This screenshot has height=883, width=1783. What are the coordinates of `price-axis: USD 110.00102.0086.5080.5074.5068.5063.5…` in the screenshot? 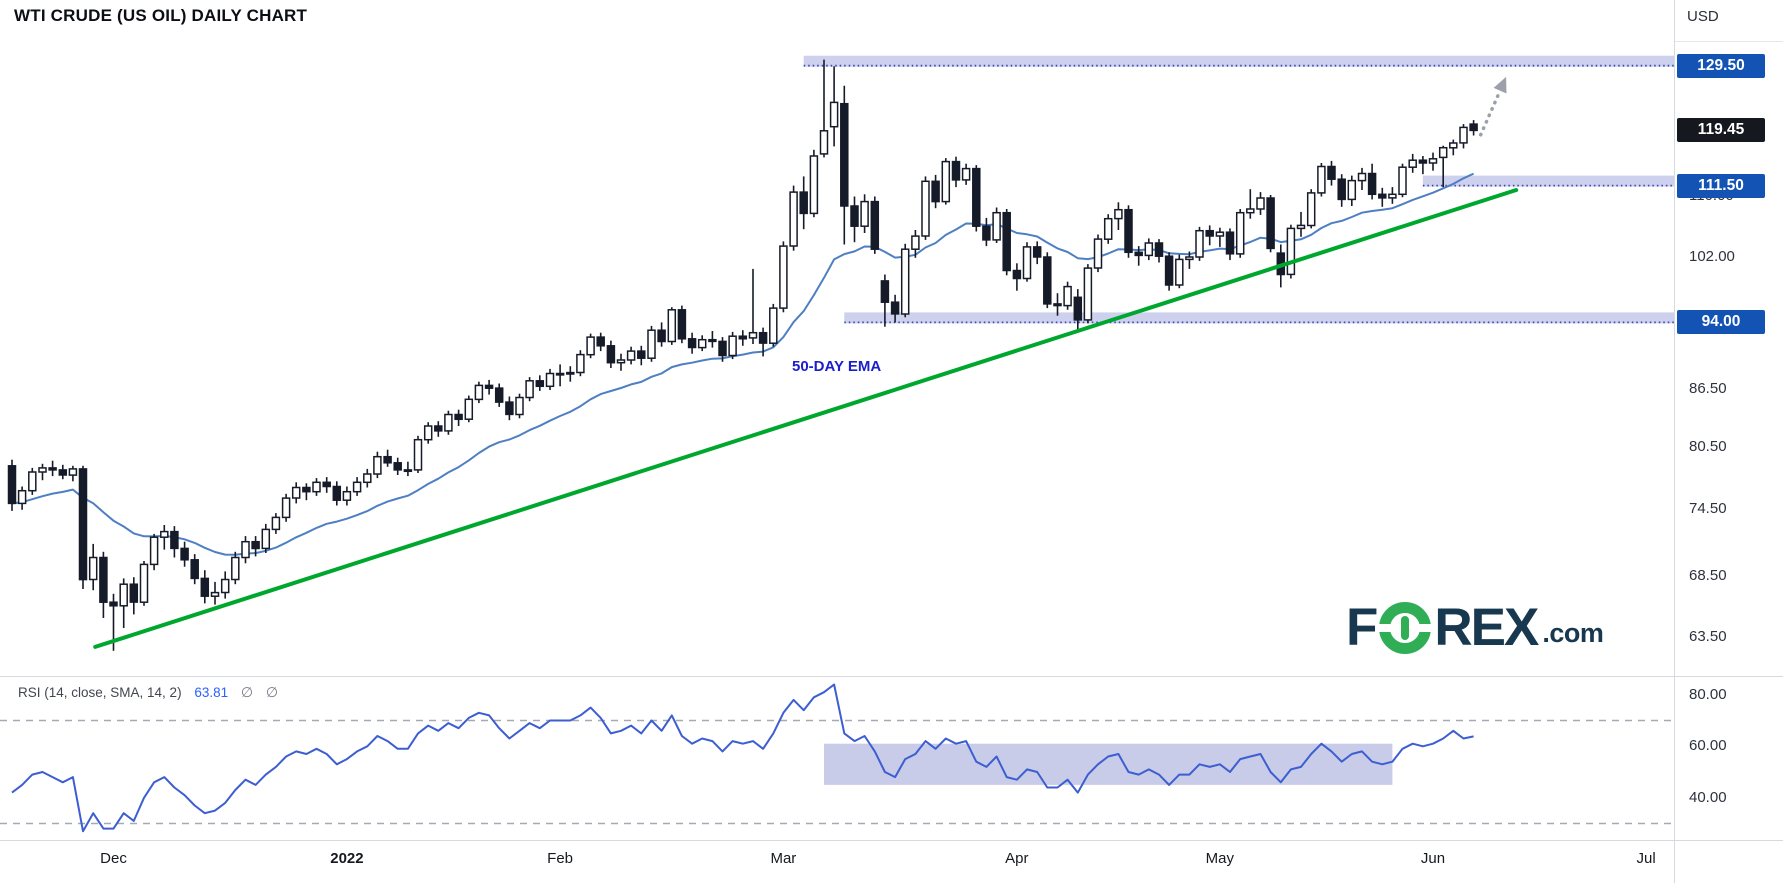 It's located at (1728, 441).